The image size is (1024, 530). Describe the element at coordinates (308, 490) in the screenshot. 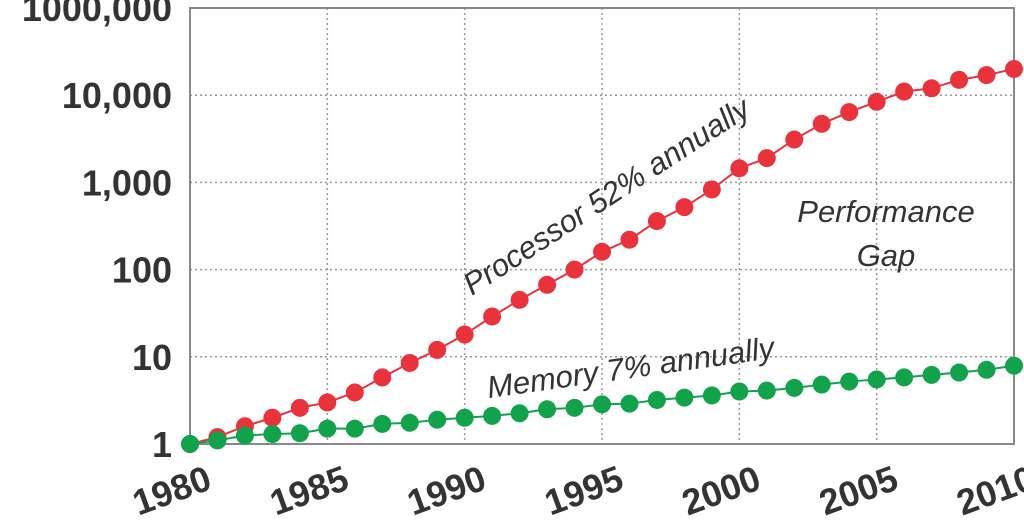

I see `x-tick-label: 1985` at that location.